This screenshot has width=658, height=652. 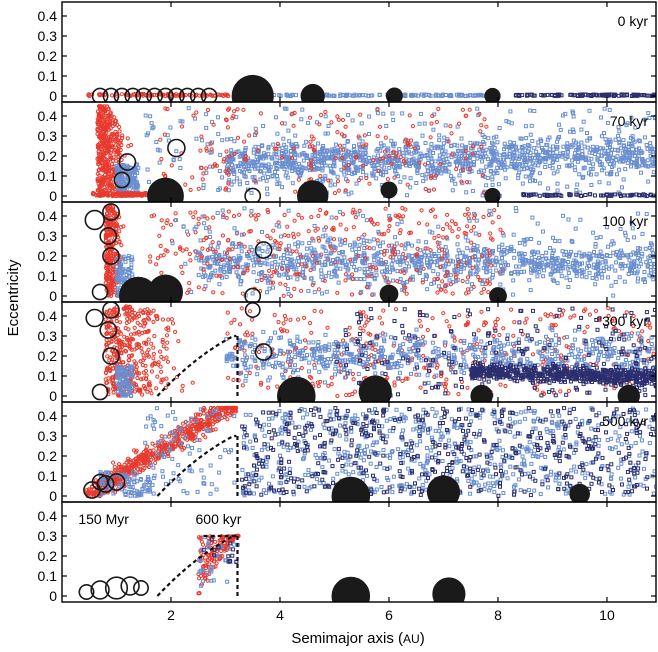 I want to click on y-tick-label: 0.2, so click(x=48, y=156).